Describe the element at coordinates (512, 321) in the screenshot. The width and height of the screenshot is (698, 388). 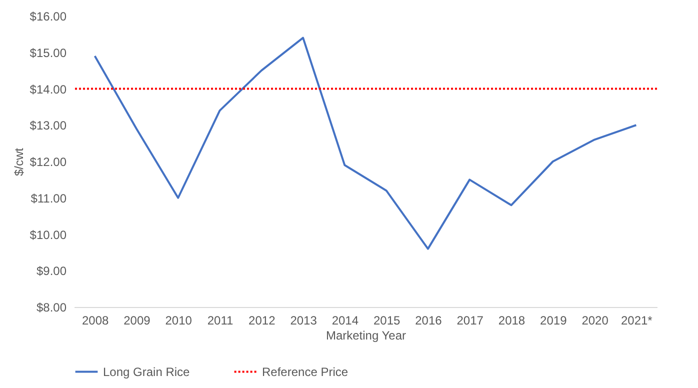
I see `x-tick-label: 2018` at that location.